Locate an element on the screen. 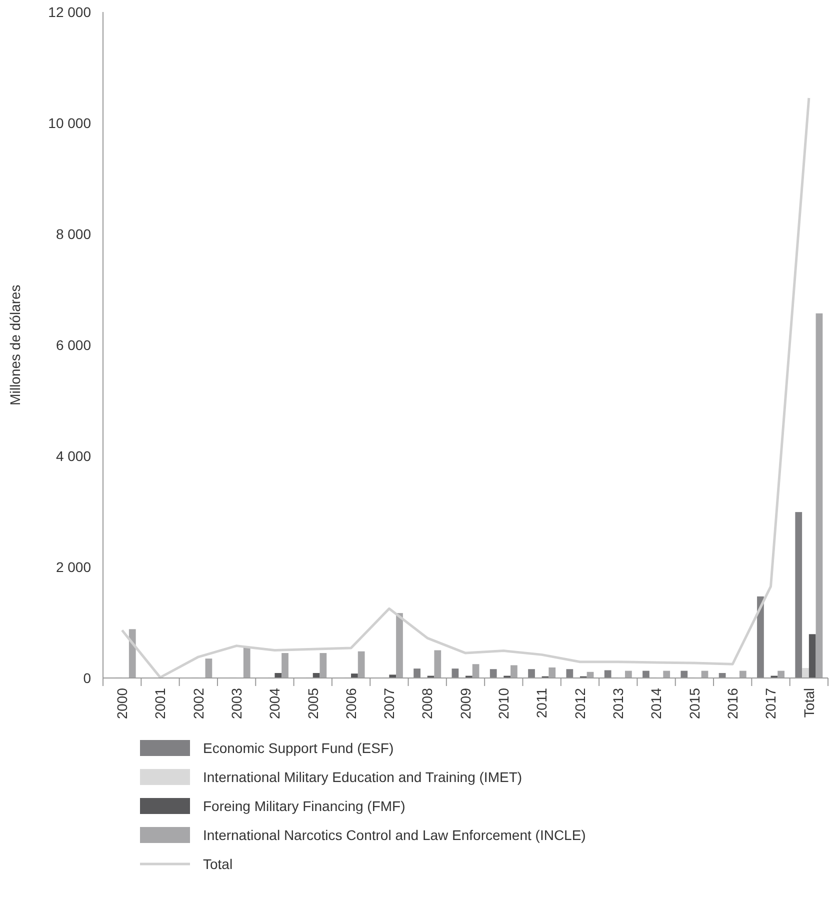 This screenshot has width=840, height=918. legend-label: International Military Education and Training (IMET) is located at coordinates (362, 776).